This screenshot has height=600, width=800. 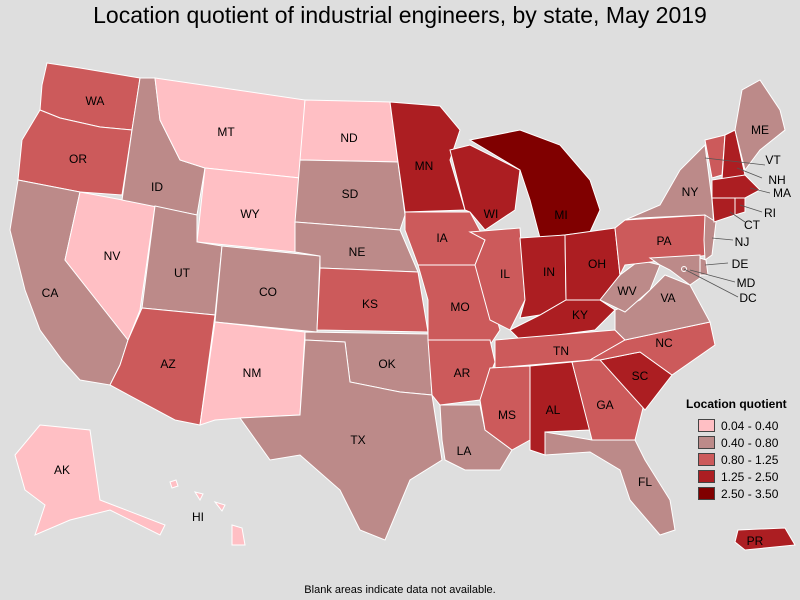 What do you see at coordinates (462, 373) in the screenshot?
I see `state-label-ar: AR` at bounding box center [462, 373].